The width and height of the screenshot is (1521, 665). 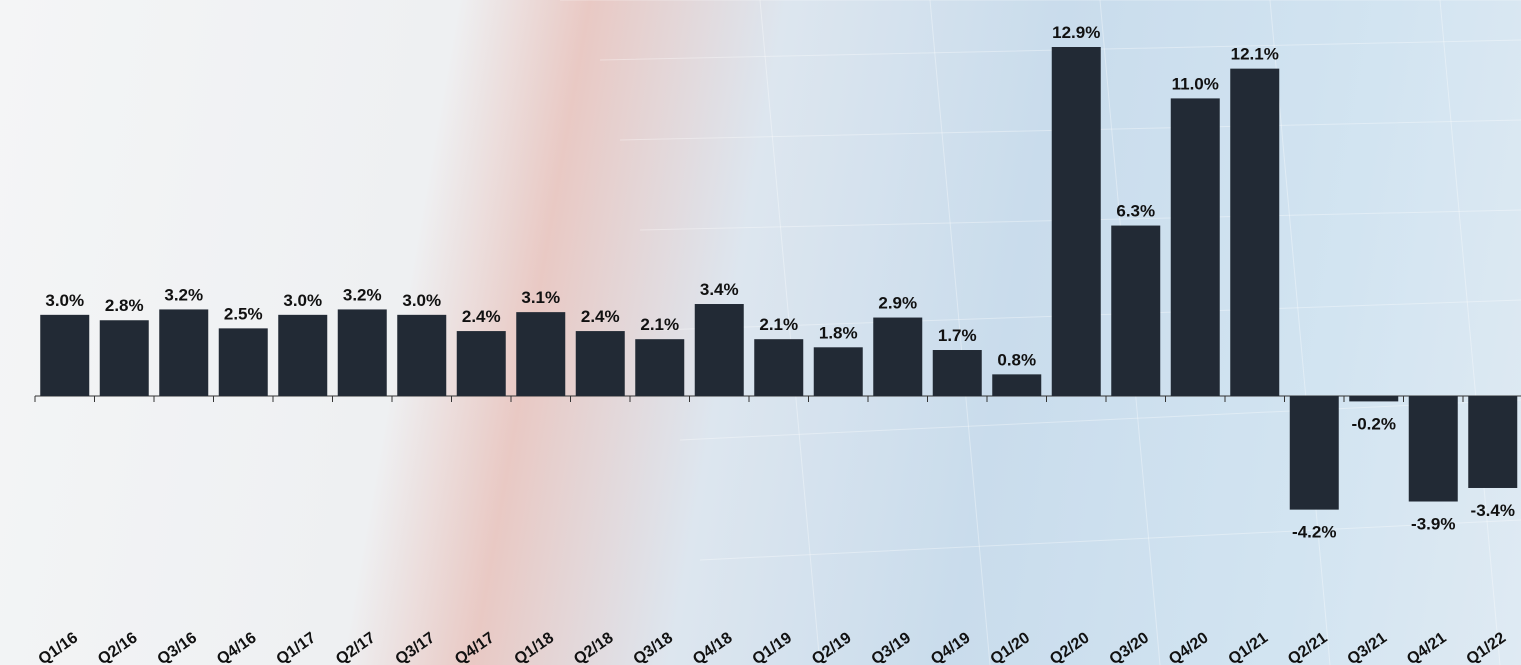 What do you see at coordinates (237, 647) in the screenshot?
I see `x-tick-label: Q4/16` at bounding box center [237, 647].